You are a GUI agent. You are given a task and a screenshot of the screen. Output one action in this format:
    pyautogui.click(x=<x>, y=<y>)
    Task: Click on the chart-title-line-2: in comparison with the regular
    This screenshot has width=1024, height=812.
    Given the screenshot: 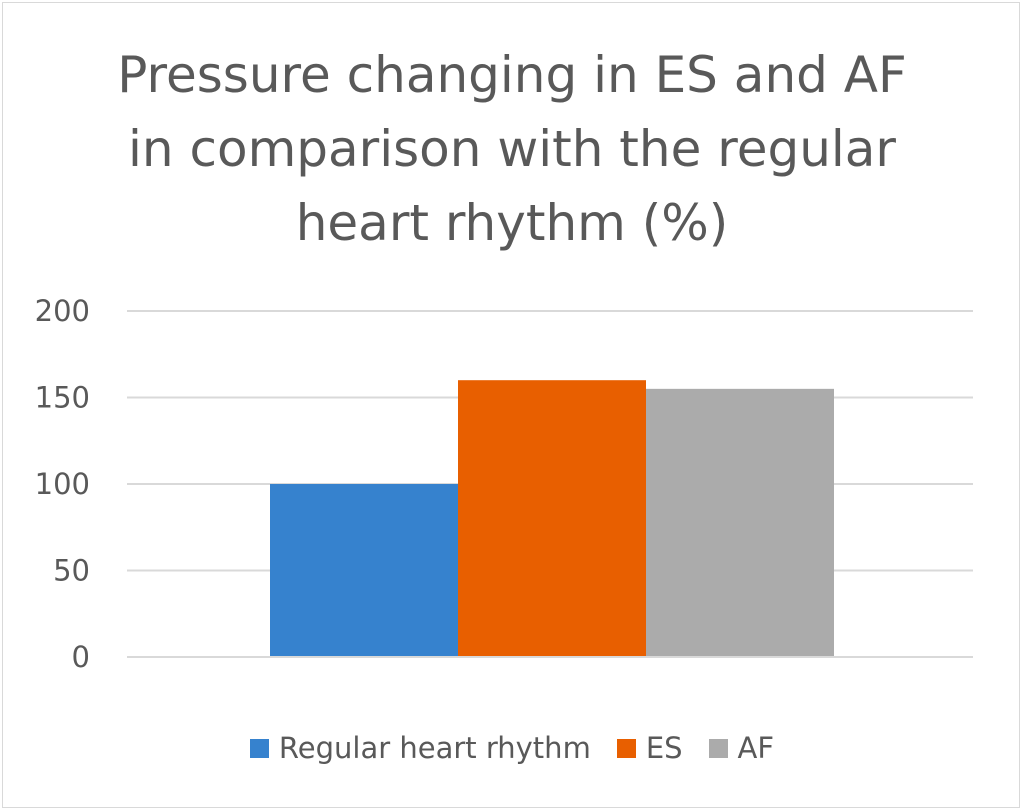 What is the action you would take?
    pyautogui.click(x=512, y=149)
    